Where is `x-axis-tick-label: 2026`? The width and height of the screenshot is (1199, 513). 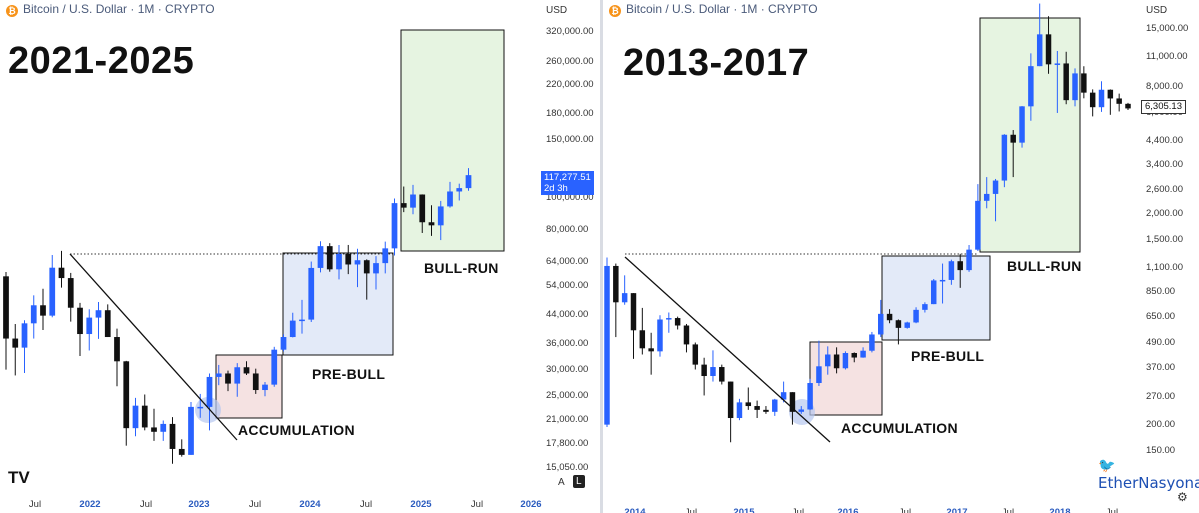 x-axis-tick-label: 2026 is located at coordinates (531, 504).